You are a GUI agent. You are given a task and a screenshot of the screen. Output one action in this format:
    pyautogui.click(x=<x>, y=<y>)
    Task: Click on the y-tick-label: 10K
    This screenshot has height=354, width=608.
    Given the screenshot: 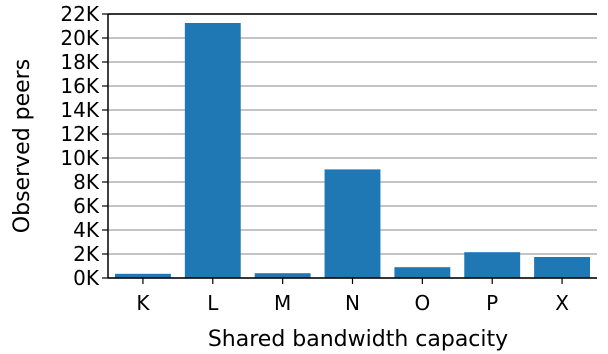 What is the action you would take?
    pyautogui.click(x=79, y=158)
    